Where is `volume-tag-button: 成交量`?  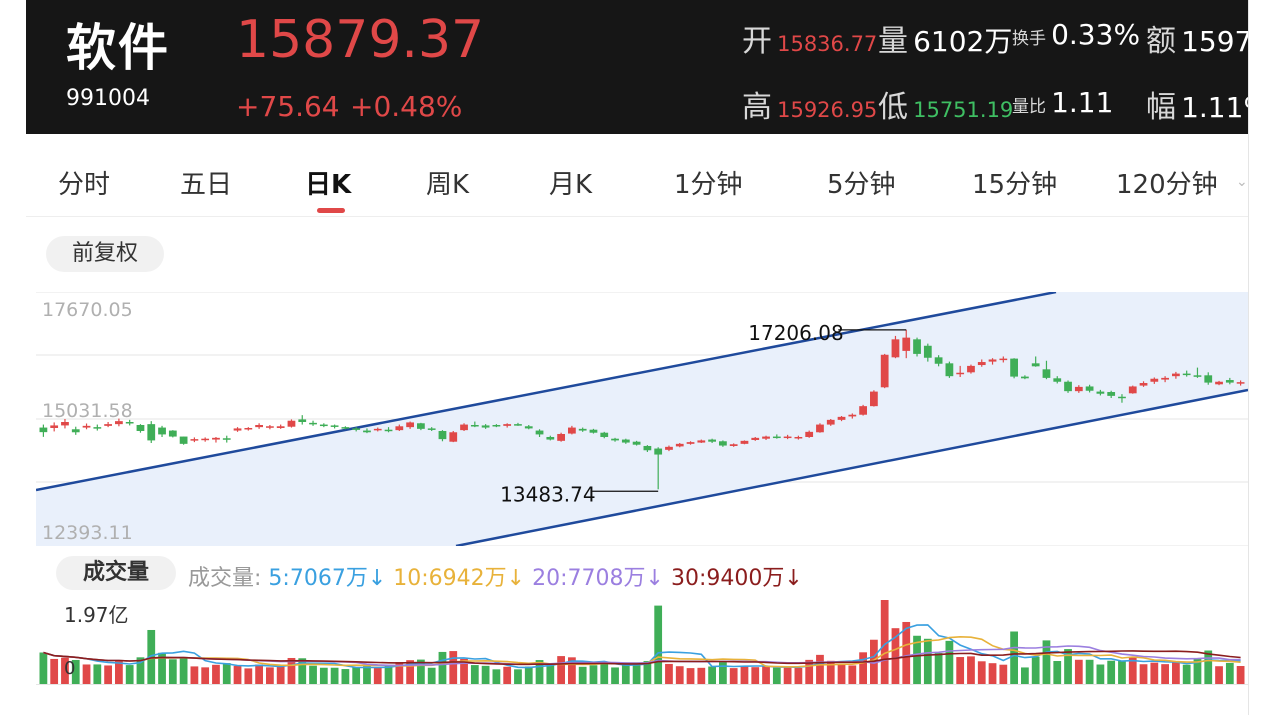 volume-tag-button: 成交量 is located at coordinates (116, 573).